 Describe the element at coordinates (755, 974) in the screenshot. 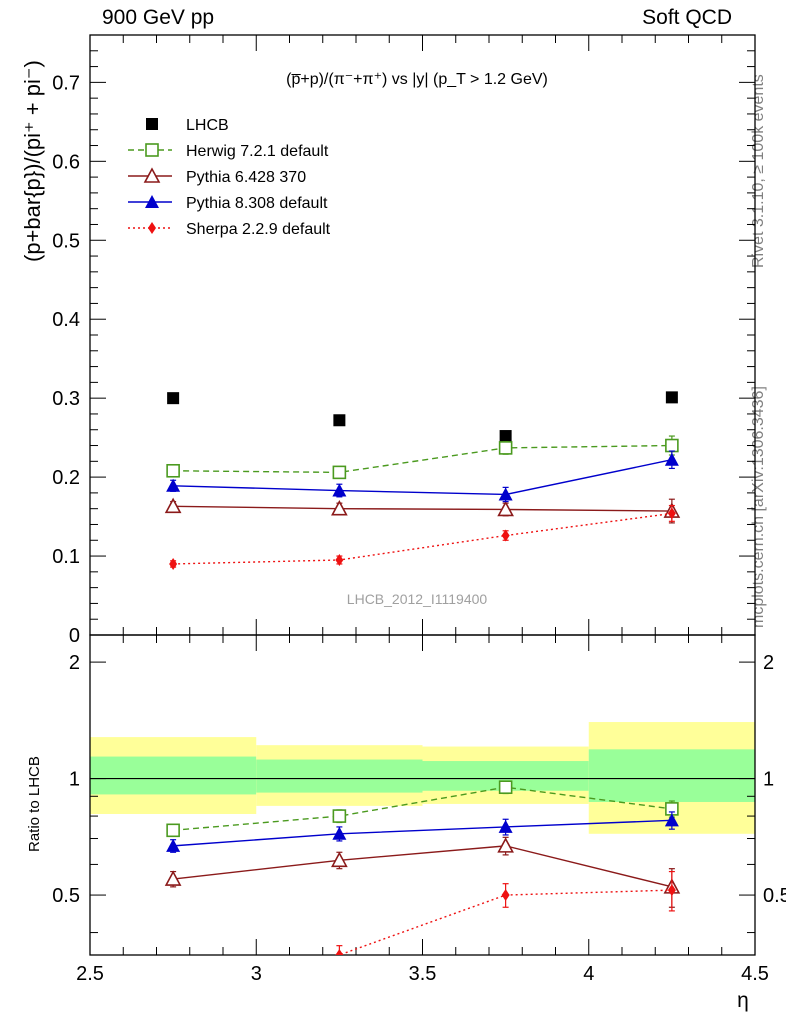

I see `ratio-xtick-label: 4.5` at that location.